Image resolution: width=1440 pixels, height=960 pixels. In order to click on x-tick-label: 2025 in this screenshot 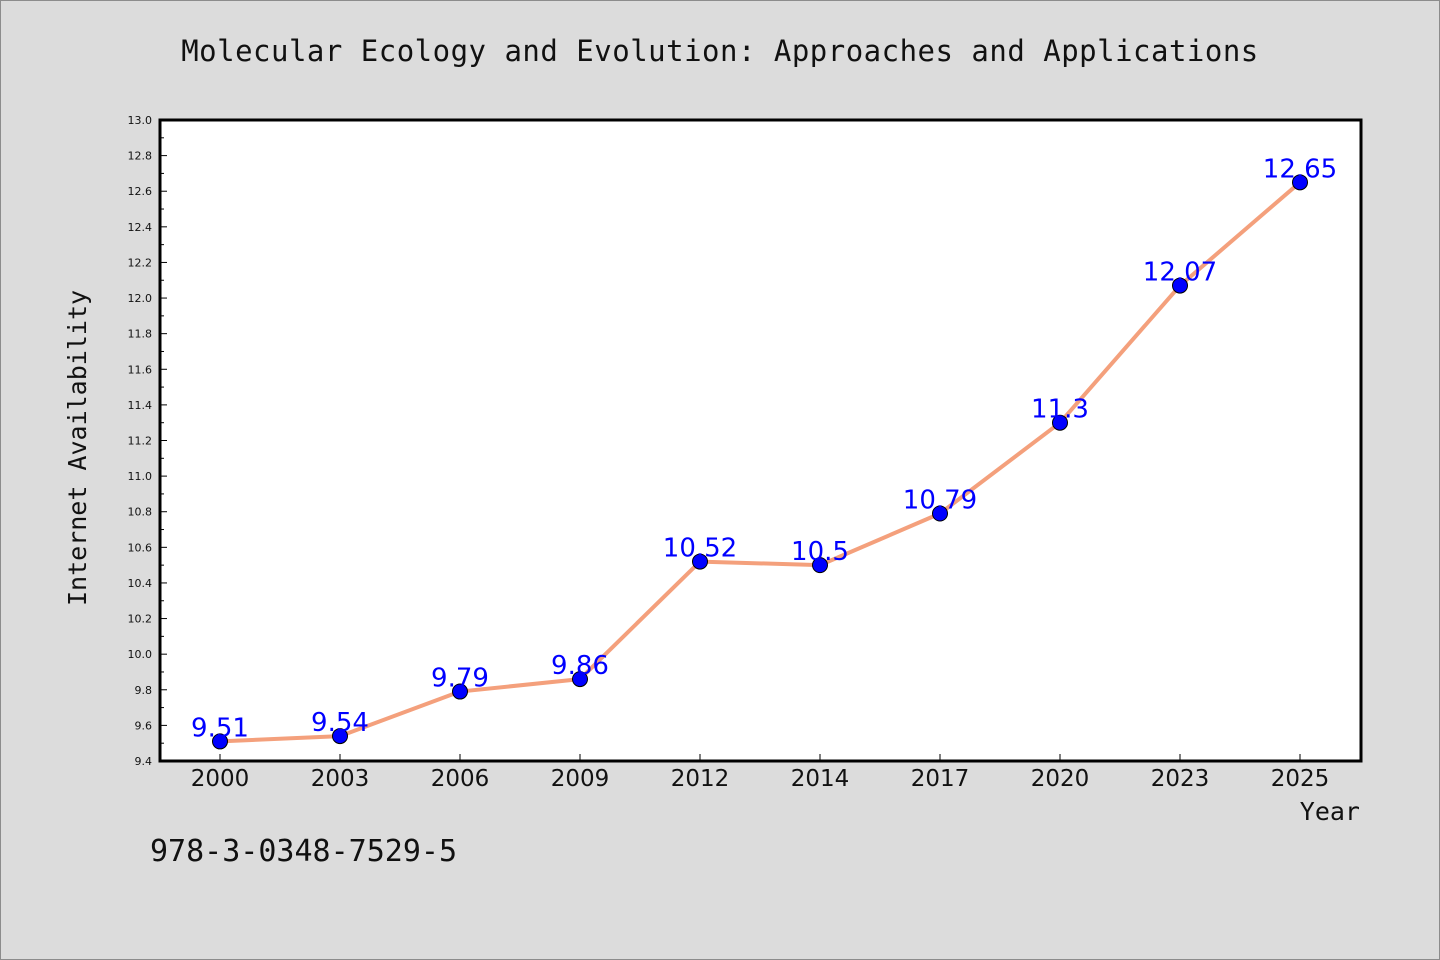, I will do `click(1300, 779)`.